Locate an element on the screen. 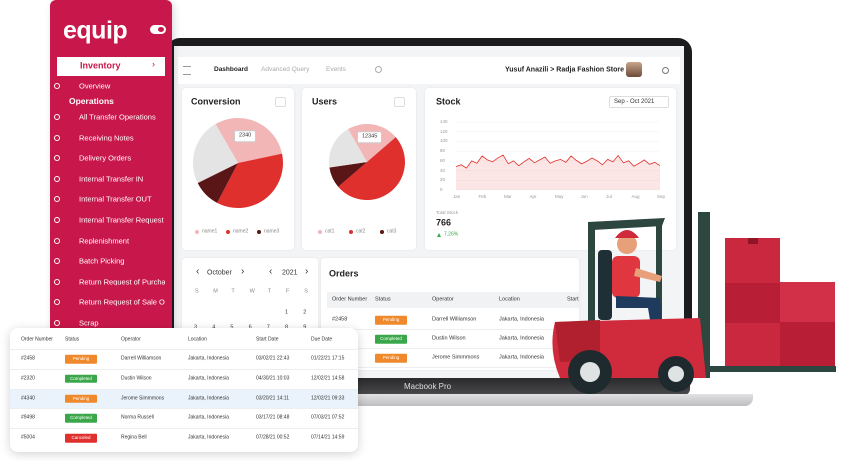 The image size is (845, 461). table-cell: #2458 is located at coordinates (28, 358).